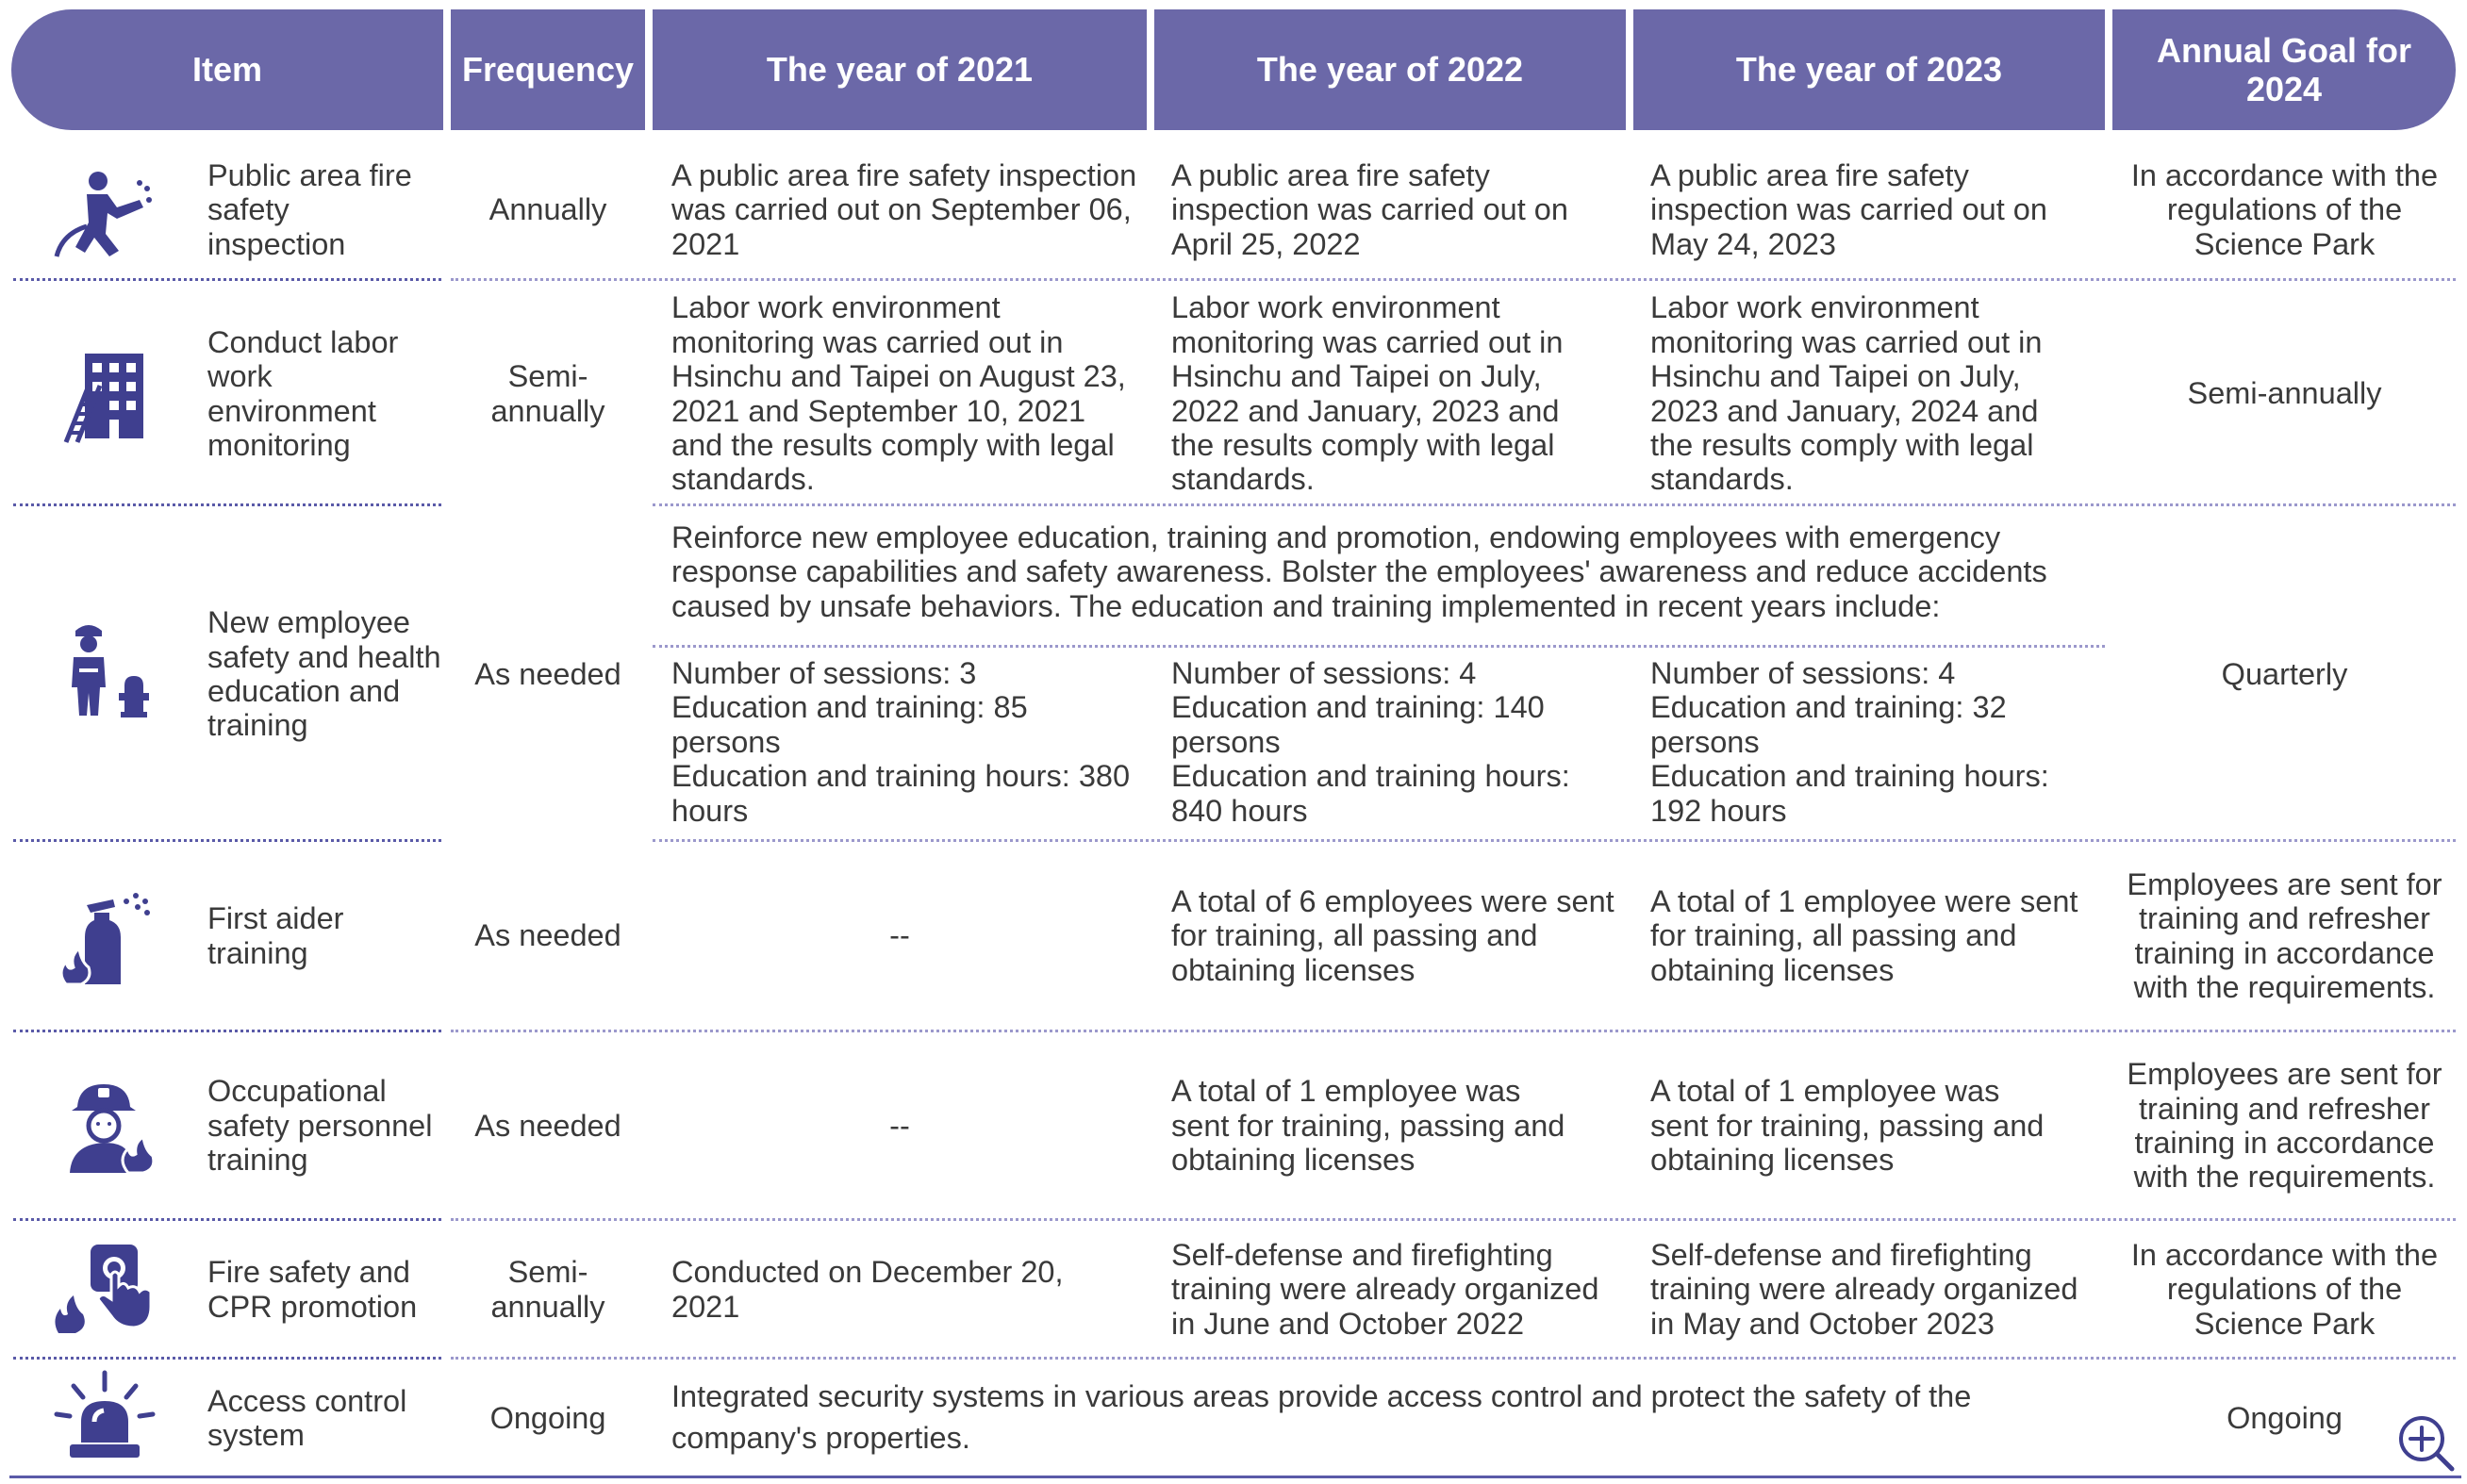 This screenshot has width=2467, height=1484. I want to click on row-item: Access control system, so click(321, 1418).